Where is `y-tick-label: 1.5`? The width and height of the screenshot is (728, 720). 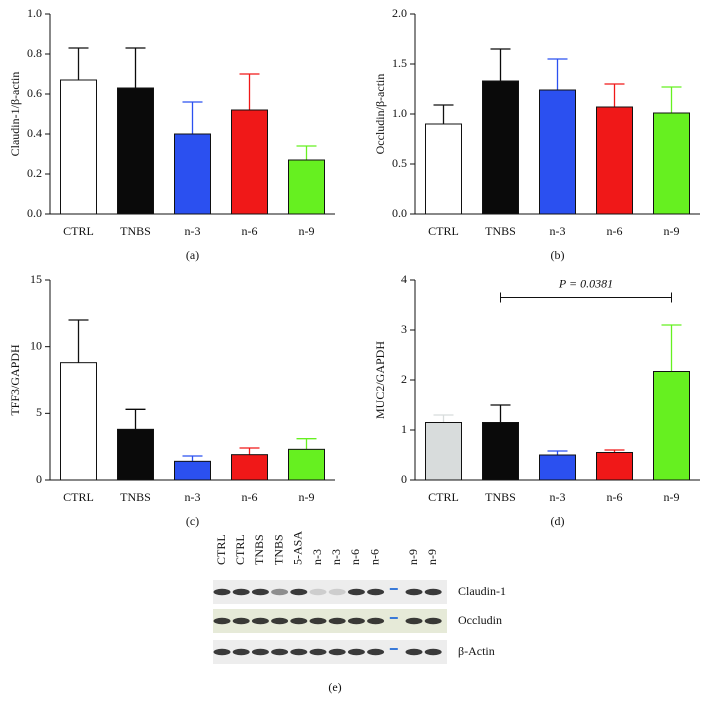 y-tick-label: 1.5 is located at coordinates (399, 63).